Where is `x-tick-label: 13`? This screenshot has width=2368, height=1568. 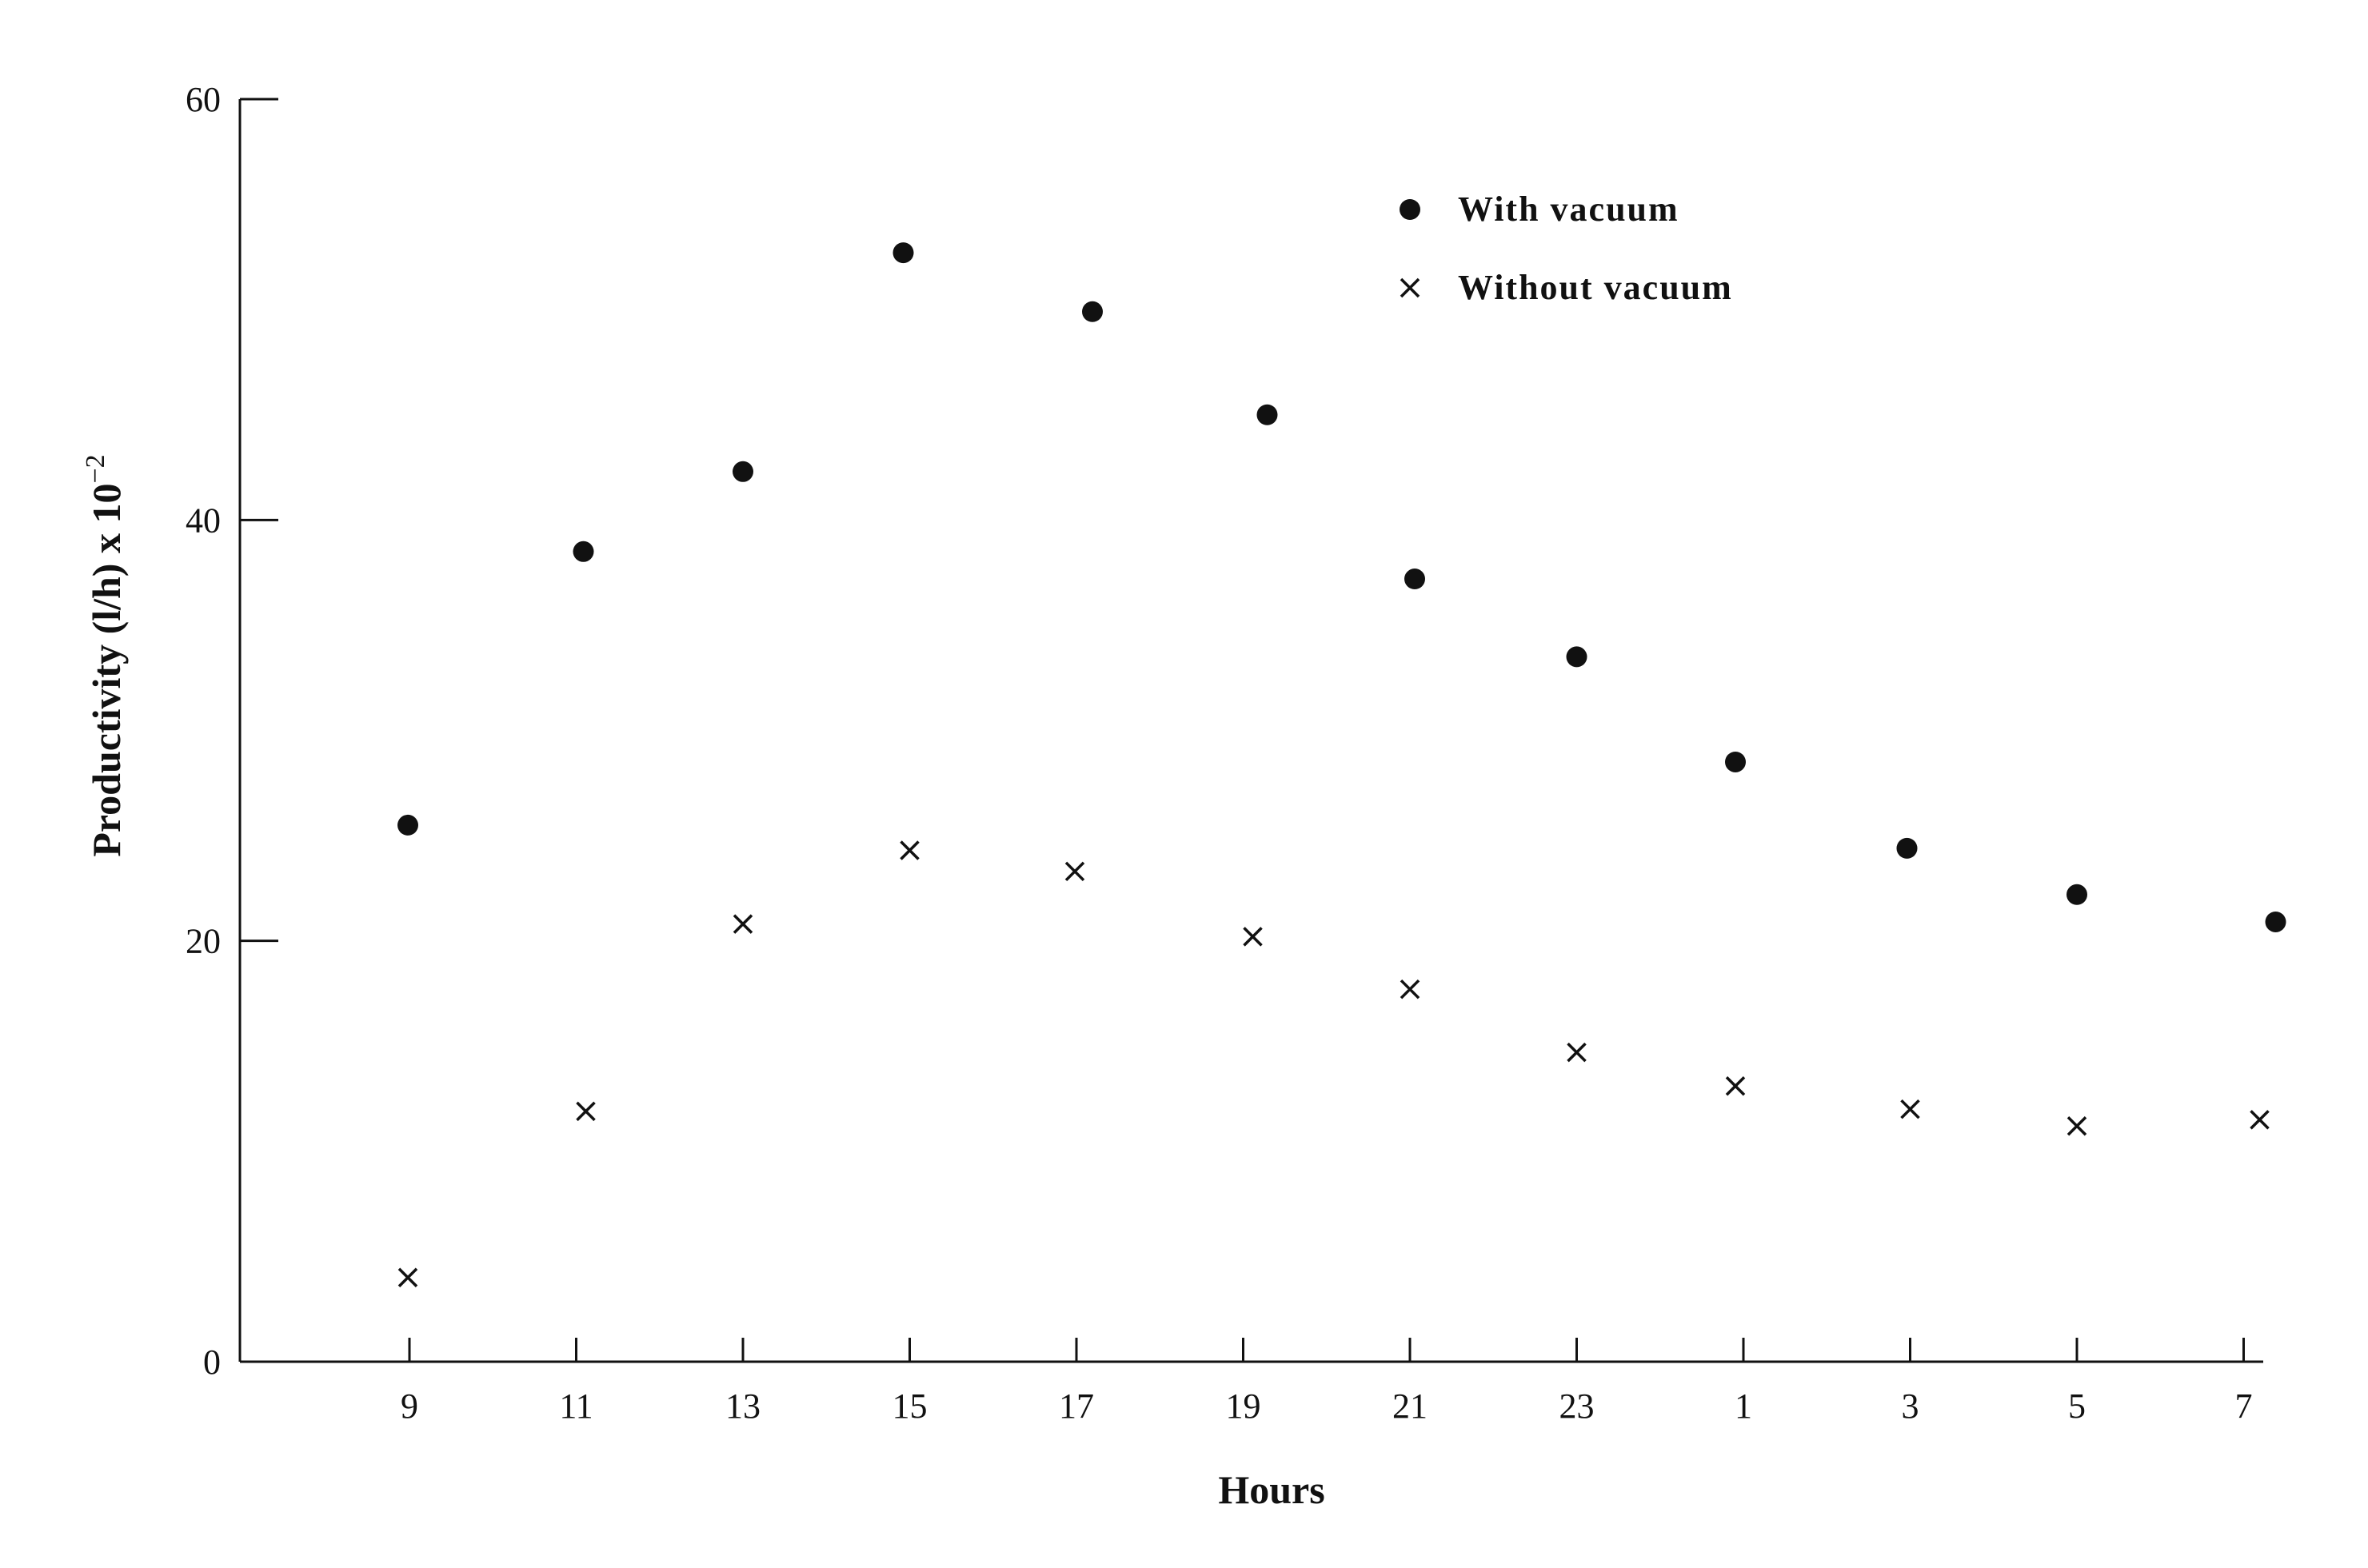
x-tick-label: 13 is located at coordinates (743, 1406).